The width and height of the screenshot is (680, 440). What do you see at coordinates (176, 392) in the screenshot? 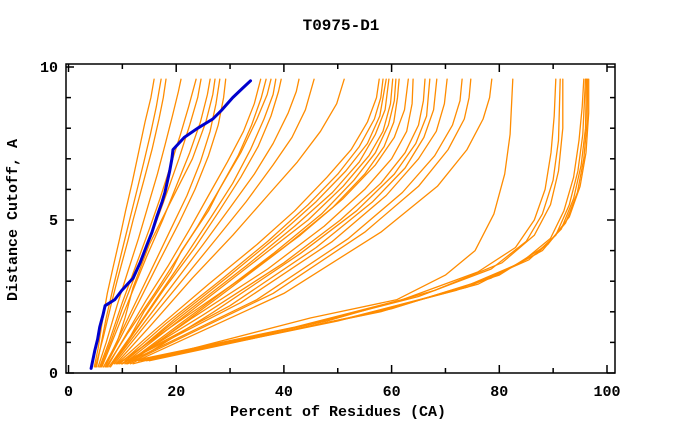
I see `x-tick-label: 20` at bounding box center [176, 392].